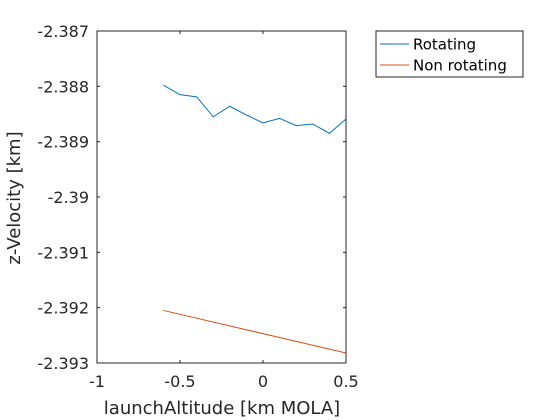  What do you see at coordinates (222, 408) in the screenshot?
I see `x-axis-title: launchAltitude [km MOLA]` at bounding box center [222, 408].